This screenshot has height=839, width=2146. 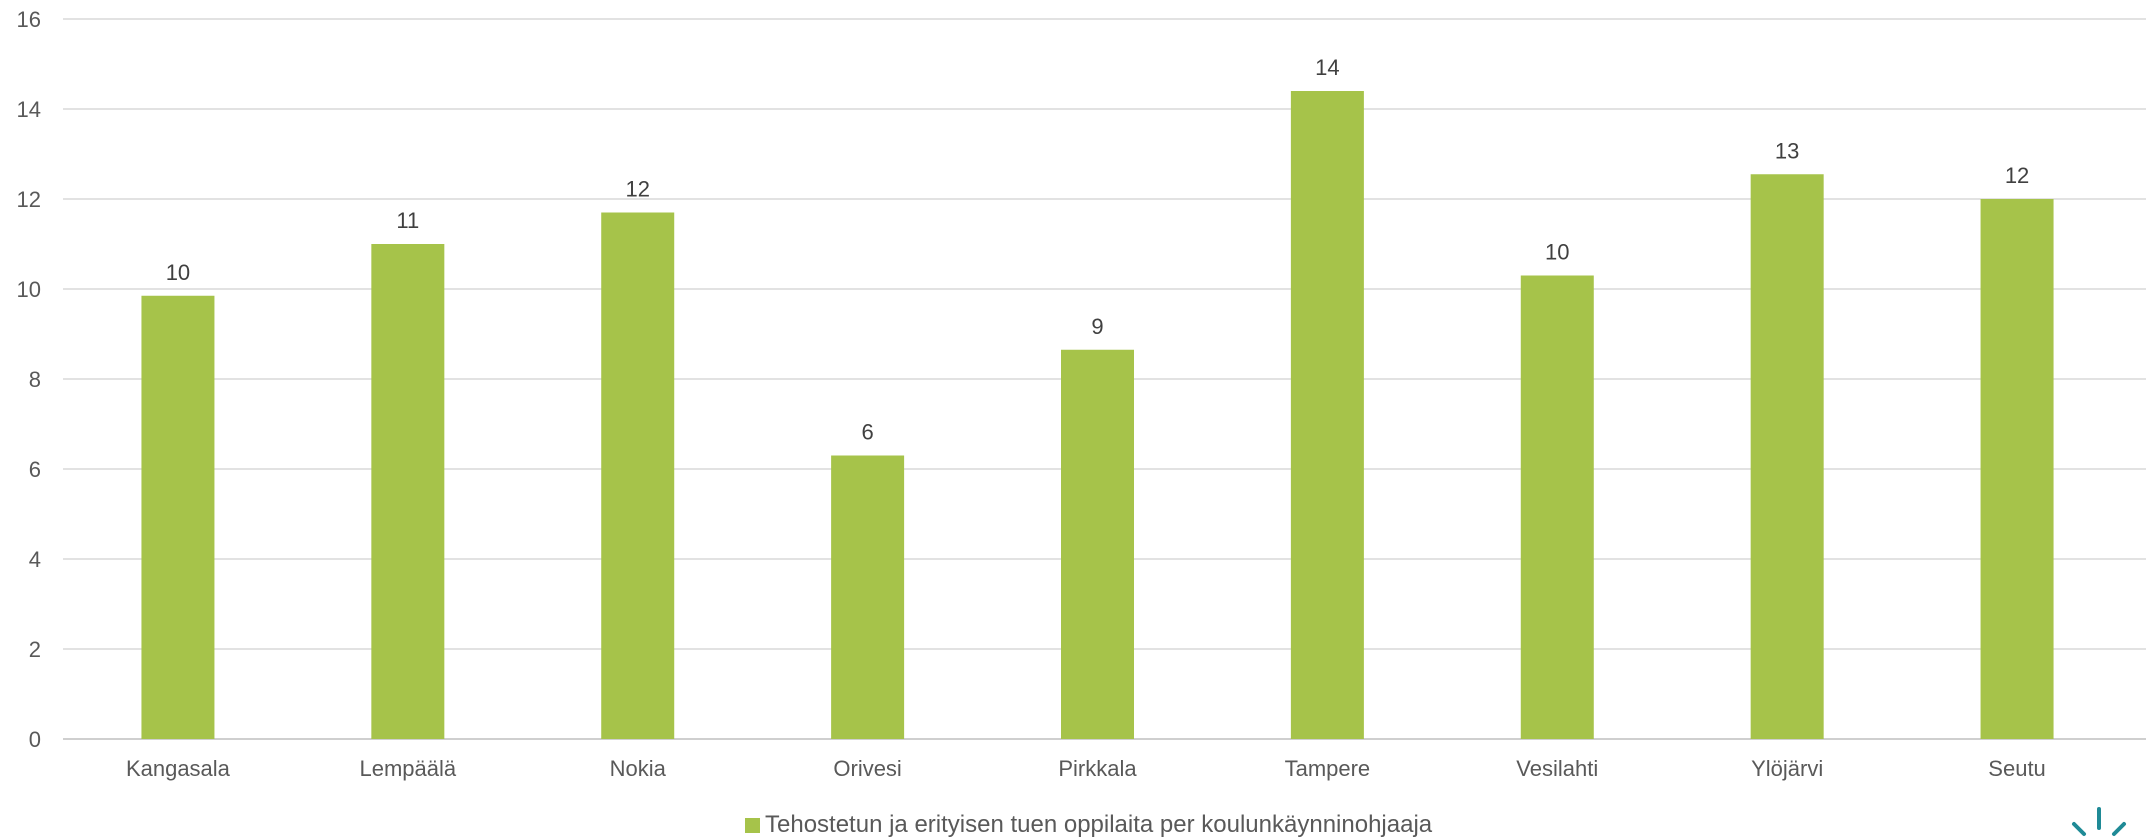 What do you see at coordinates (1557, 768) in the screenshot?
I see `x-tick-label: Vesilahti` at bounding box center [1557, 768].